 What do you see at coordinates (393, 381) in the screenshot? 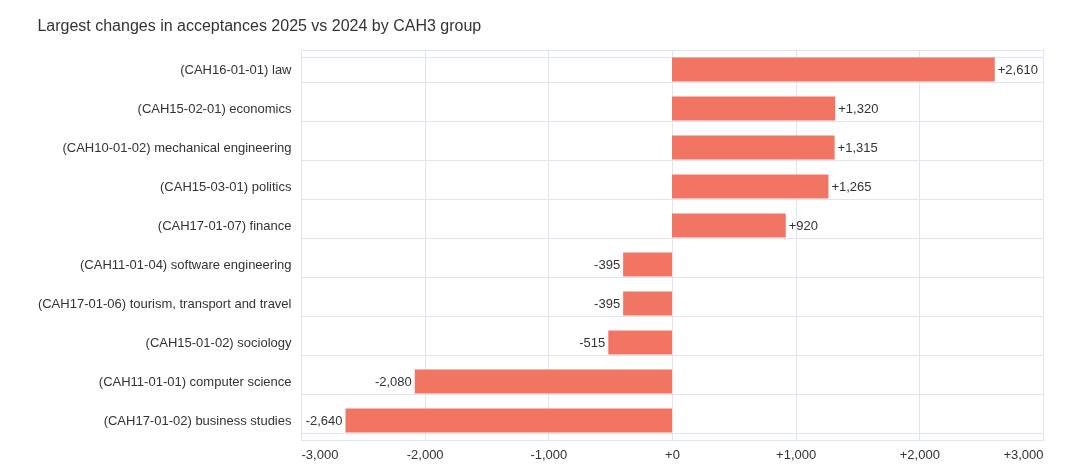
I see `data-label: -2,080` at bounding box center [393, 381].